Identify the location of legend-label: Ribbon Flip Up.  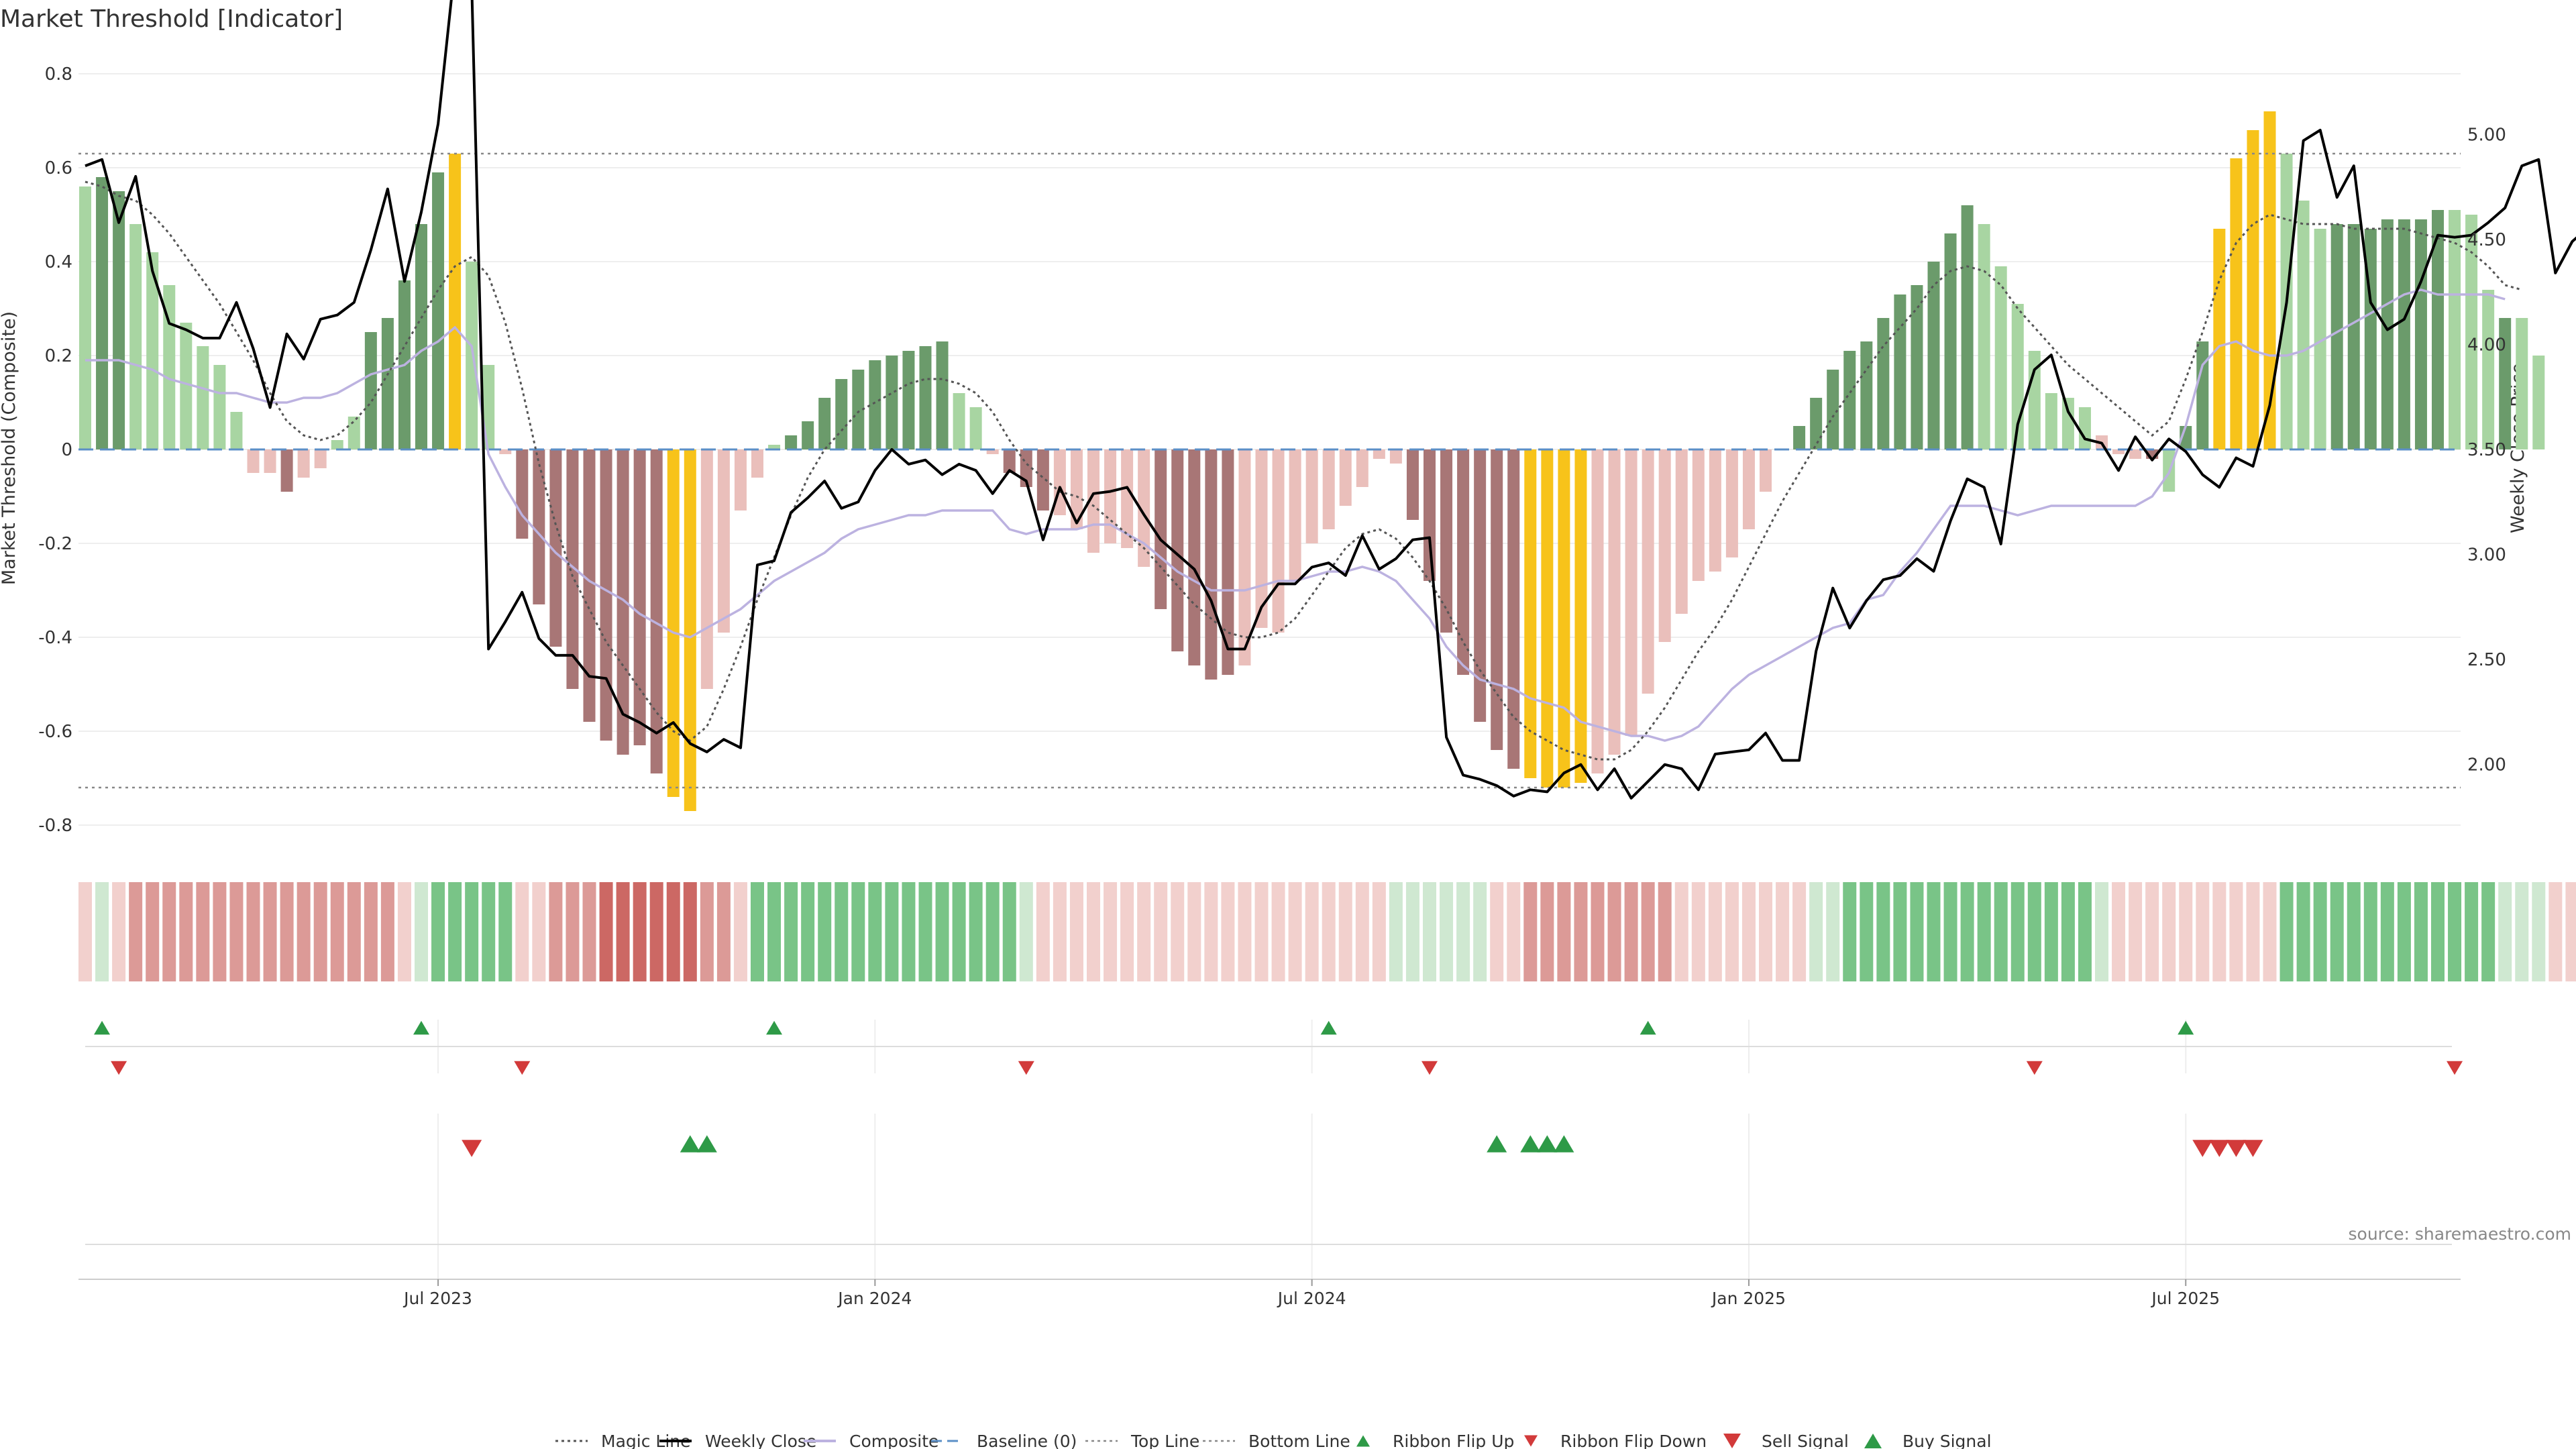
(1453, 1440).